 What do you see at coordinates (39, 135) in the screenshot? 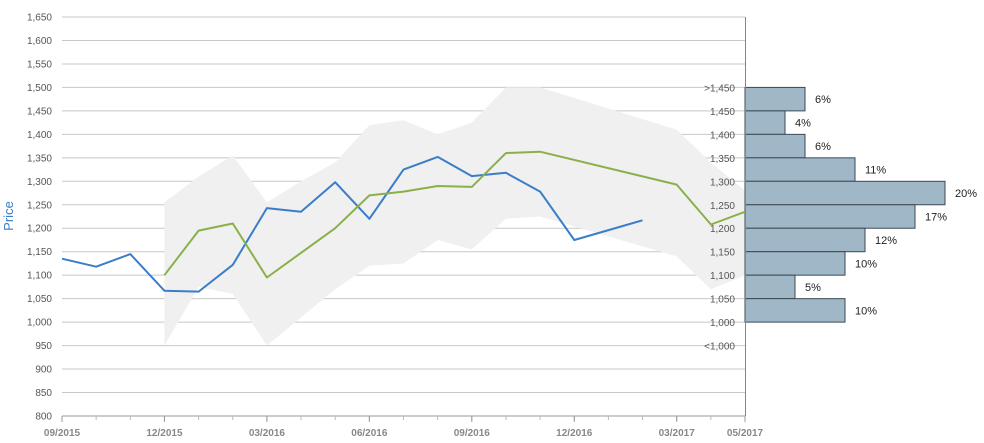
I see `y-tick-label: 1,400` at bounding box center [39, 135].